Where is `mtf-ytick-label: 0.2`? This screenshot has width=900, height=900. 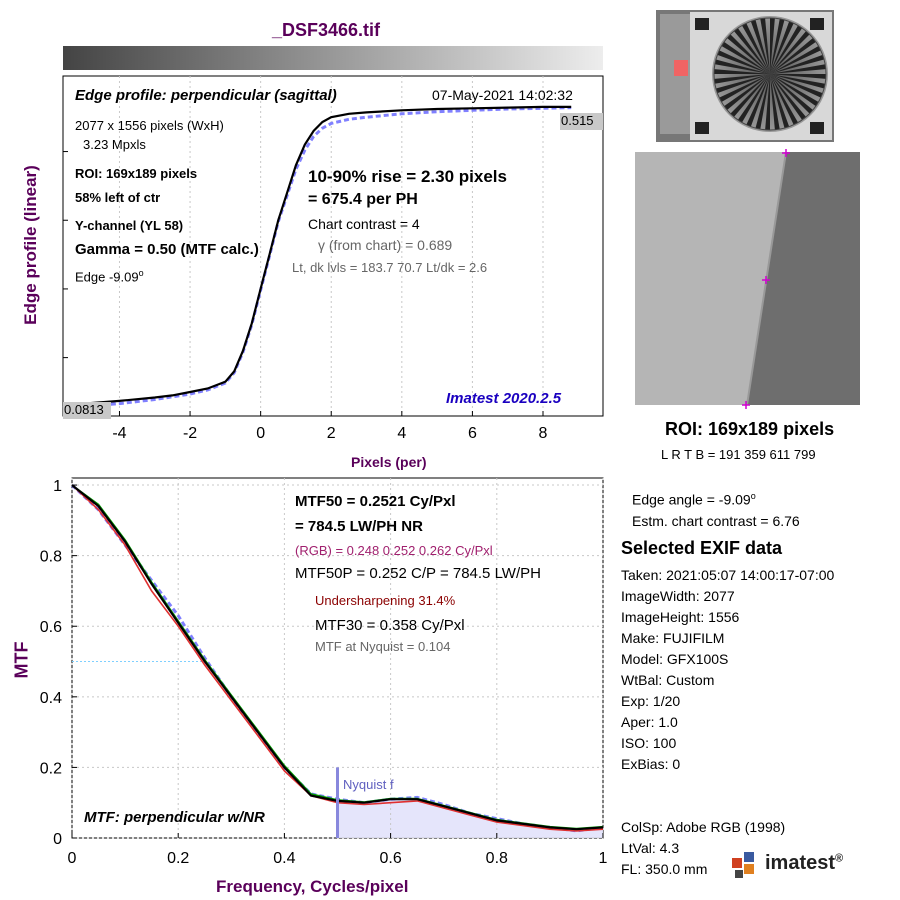
mtf-ytick-label: 0.2 is located at coordinates (51, 768).